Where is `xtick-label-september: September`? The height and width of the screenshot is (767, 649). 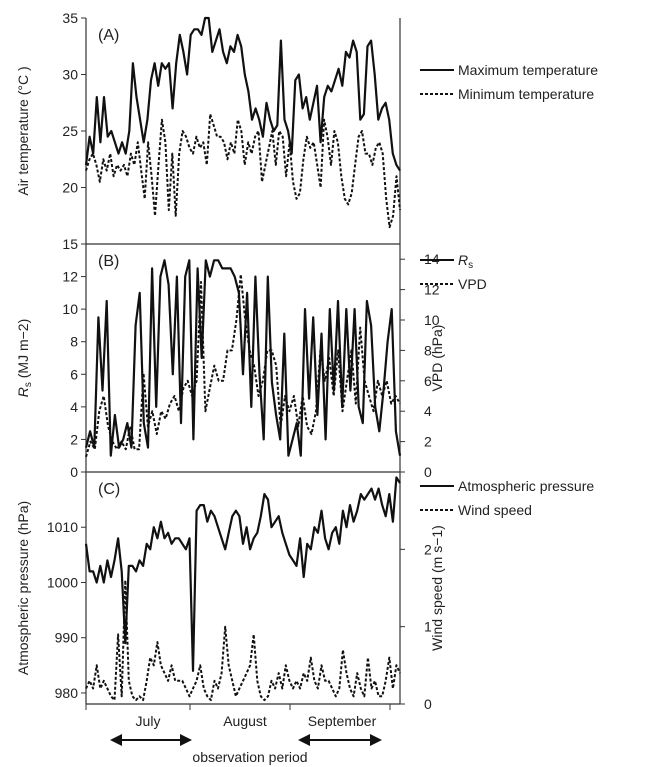 xtick-label-september: September is located at coordinates (342, 721).